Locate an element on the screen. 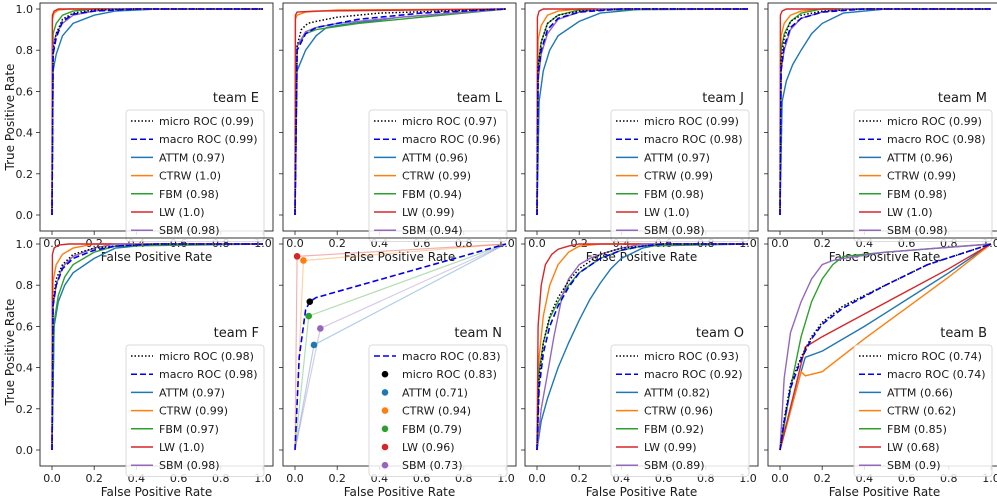 This screenshot has width=997, height=496. legend-label-fbm: FBM (0.92) is located at coordinates (674, 429).